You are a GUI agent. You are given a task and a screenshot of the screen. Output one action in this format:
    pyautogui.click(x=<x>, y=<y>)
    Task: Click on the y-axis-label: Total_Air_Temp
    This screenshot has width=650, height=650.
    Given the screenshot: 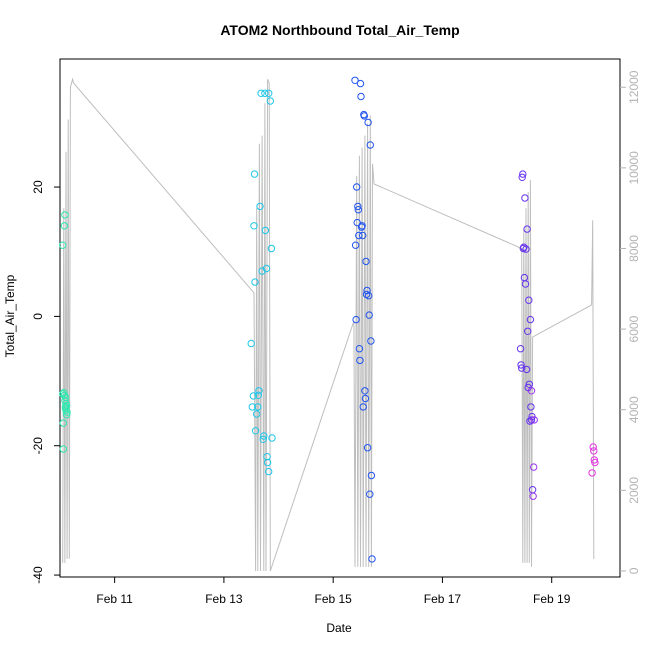 What is the action you would take?
    pyautogui.click(x=10, y=315)
    